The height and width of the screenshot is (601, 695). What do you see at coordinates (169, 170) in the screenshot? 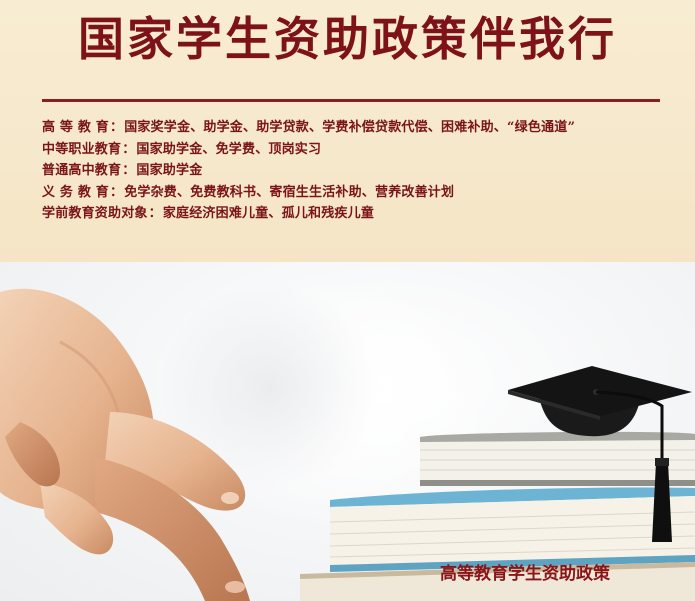
I see `policy-items: 国家助学金` at bounding box center [169, 170].